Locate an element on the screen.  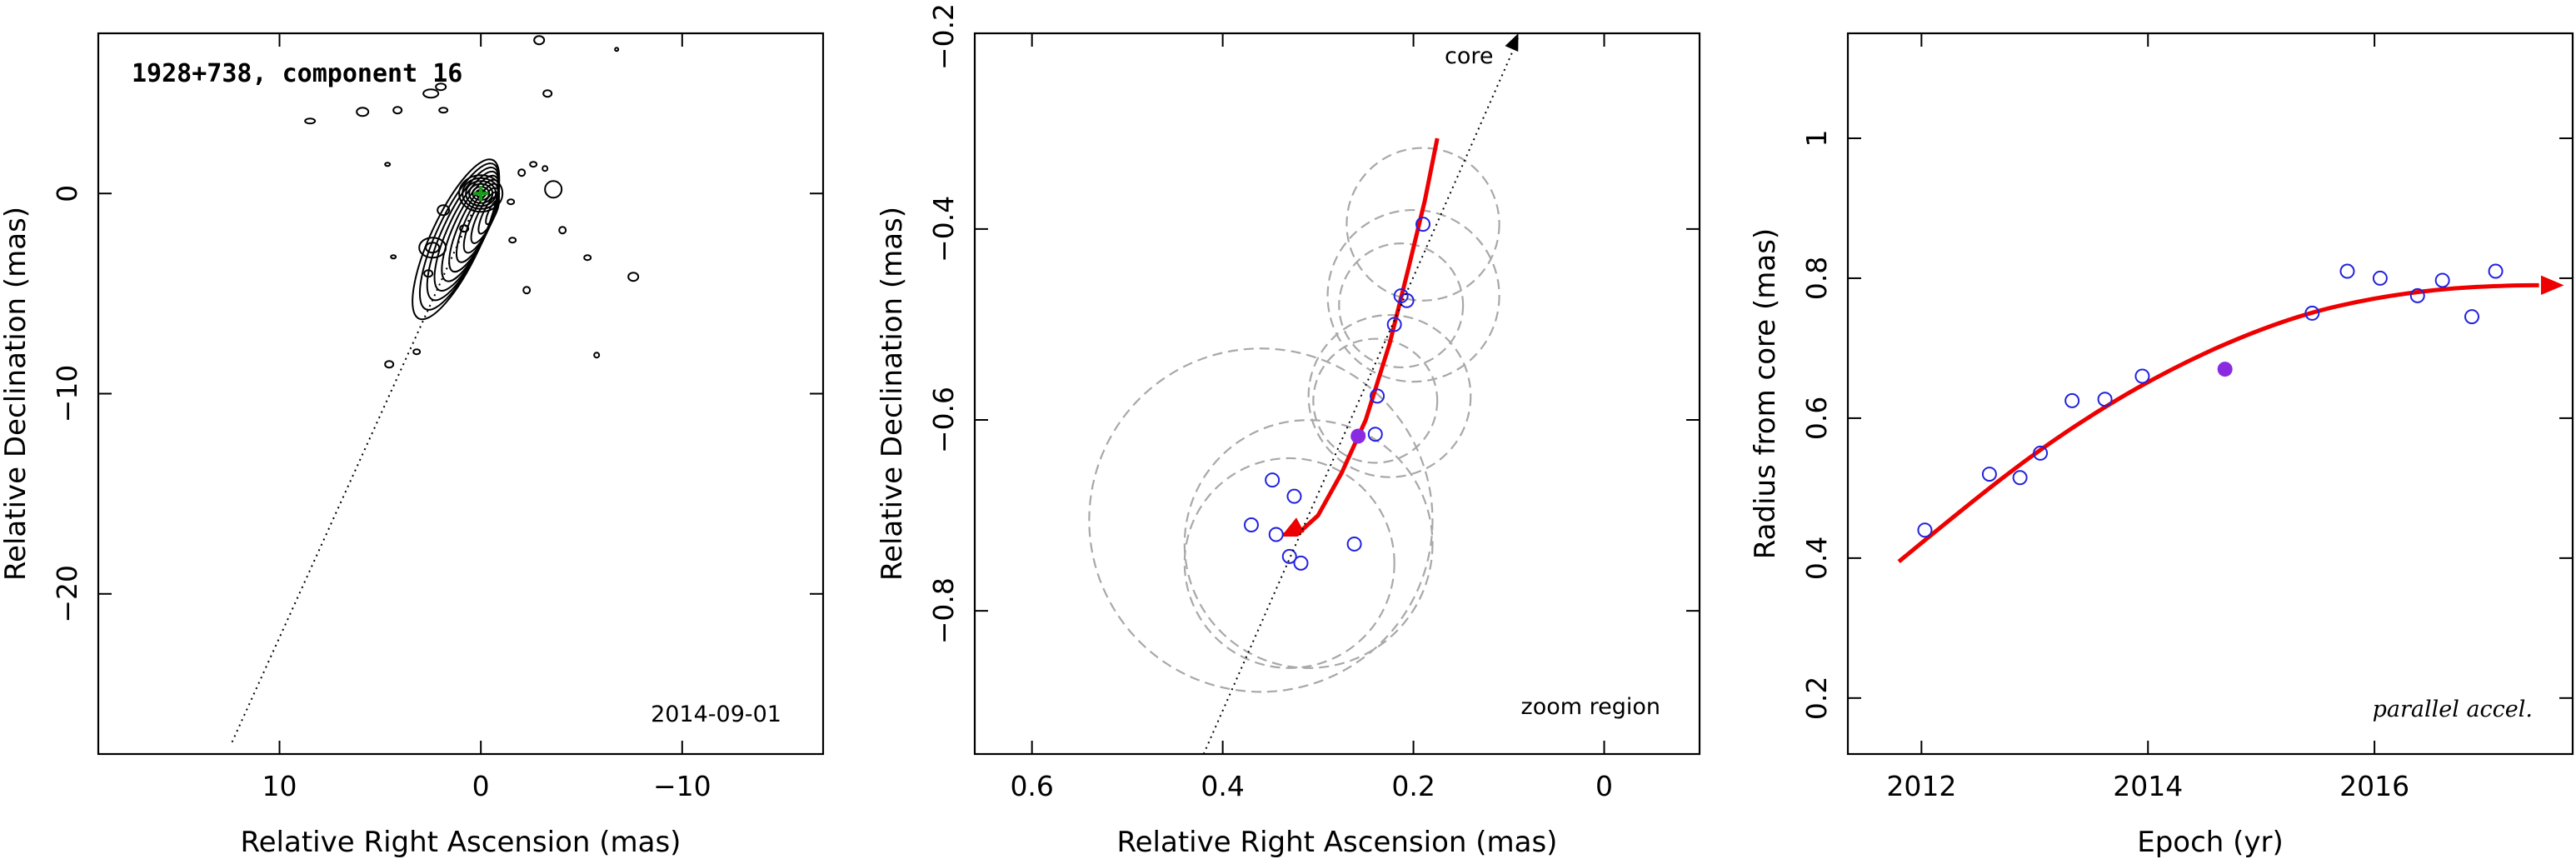
highlight-point is located at coordinates (2225, 369).